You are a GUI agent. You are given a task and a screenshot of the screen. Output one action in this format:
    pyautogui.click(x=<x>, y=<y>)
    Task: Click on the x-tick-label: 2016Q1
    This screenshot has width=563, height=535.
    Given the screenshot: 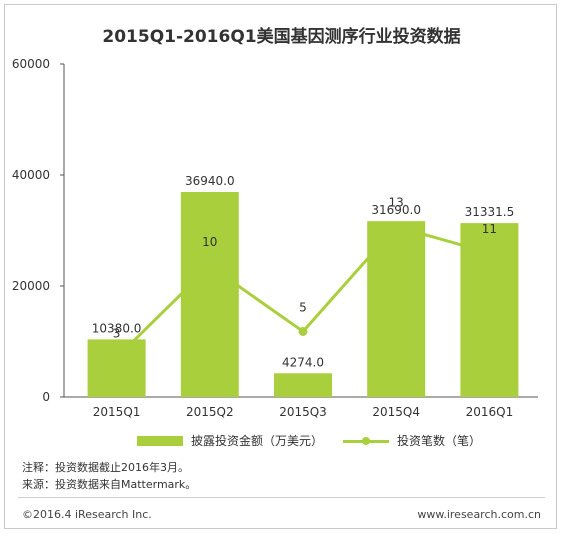 What is the action you would take?
    pyautogui.click(x=490, y=412)
    